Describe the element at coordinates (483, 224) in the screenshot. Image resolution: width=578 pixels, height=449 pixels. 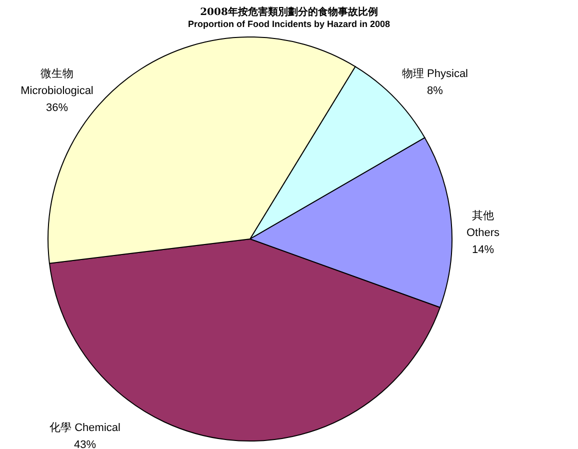
I see `slice-label: 其他 Others` at that location.